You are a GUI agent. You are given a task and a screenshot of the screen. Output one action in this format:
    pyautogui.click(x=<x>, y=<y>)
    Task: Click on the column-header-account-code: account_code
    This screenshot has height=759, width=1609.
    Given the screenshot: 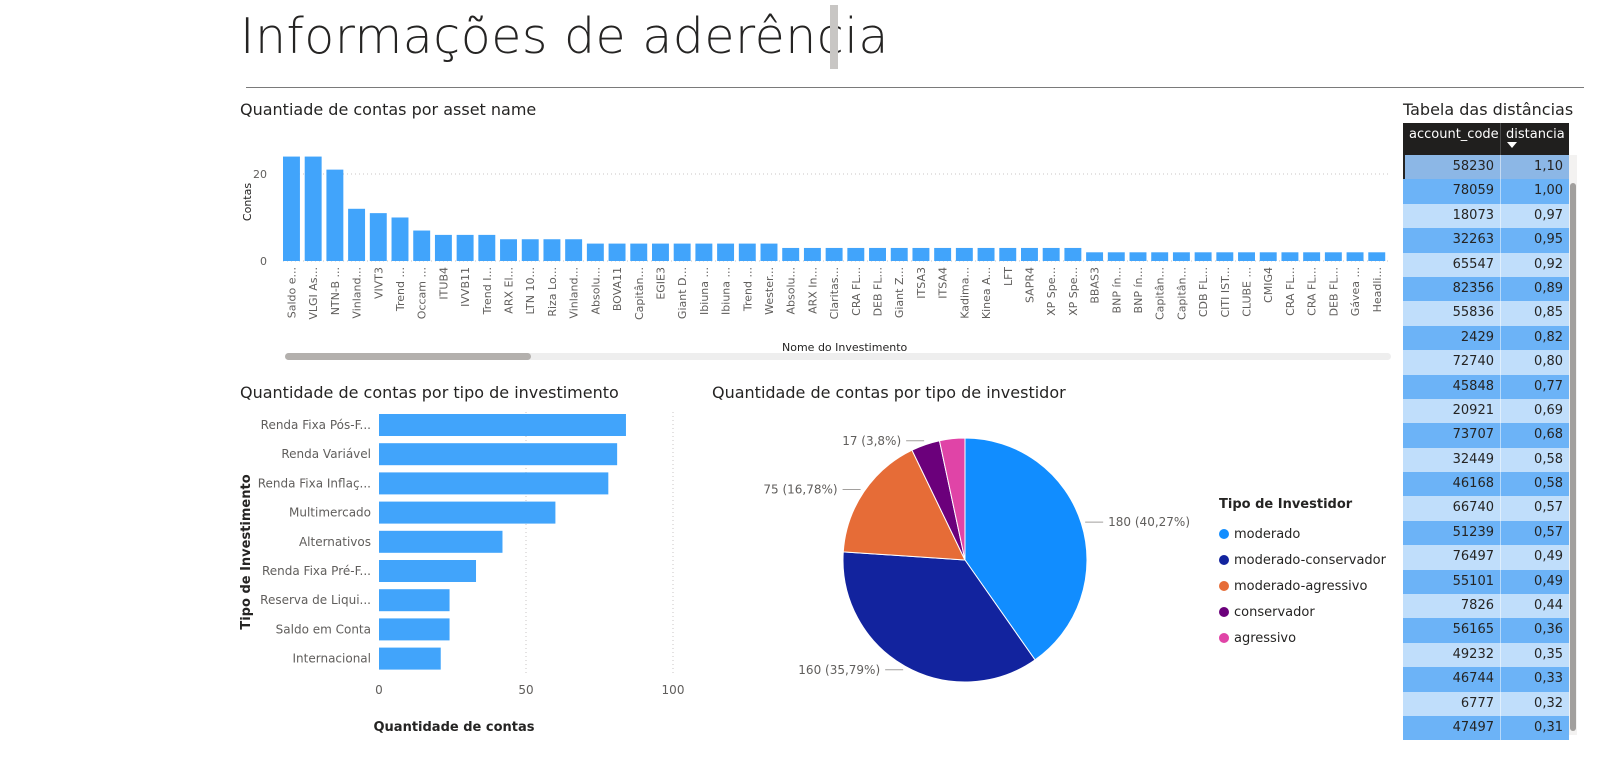 What is the action you would take?
    pyautogui.click(x=1452, y=139)
    